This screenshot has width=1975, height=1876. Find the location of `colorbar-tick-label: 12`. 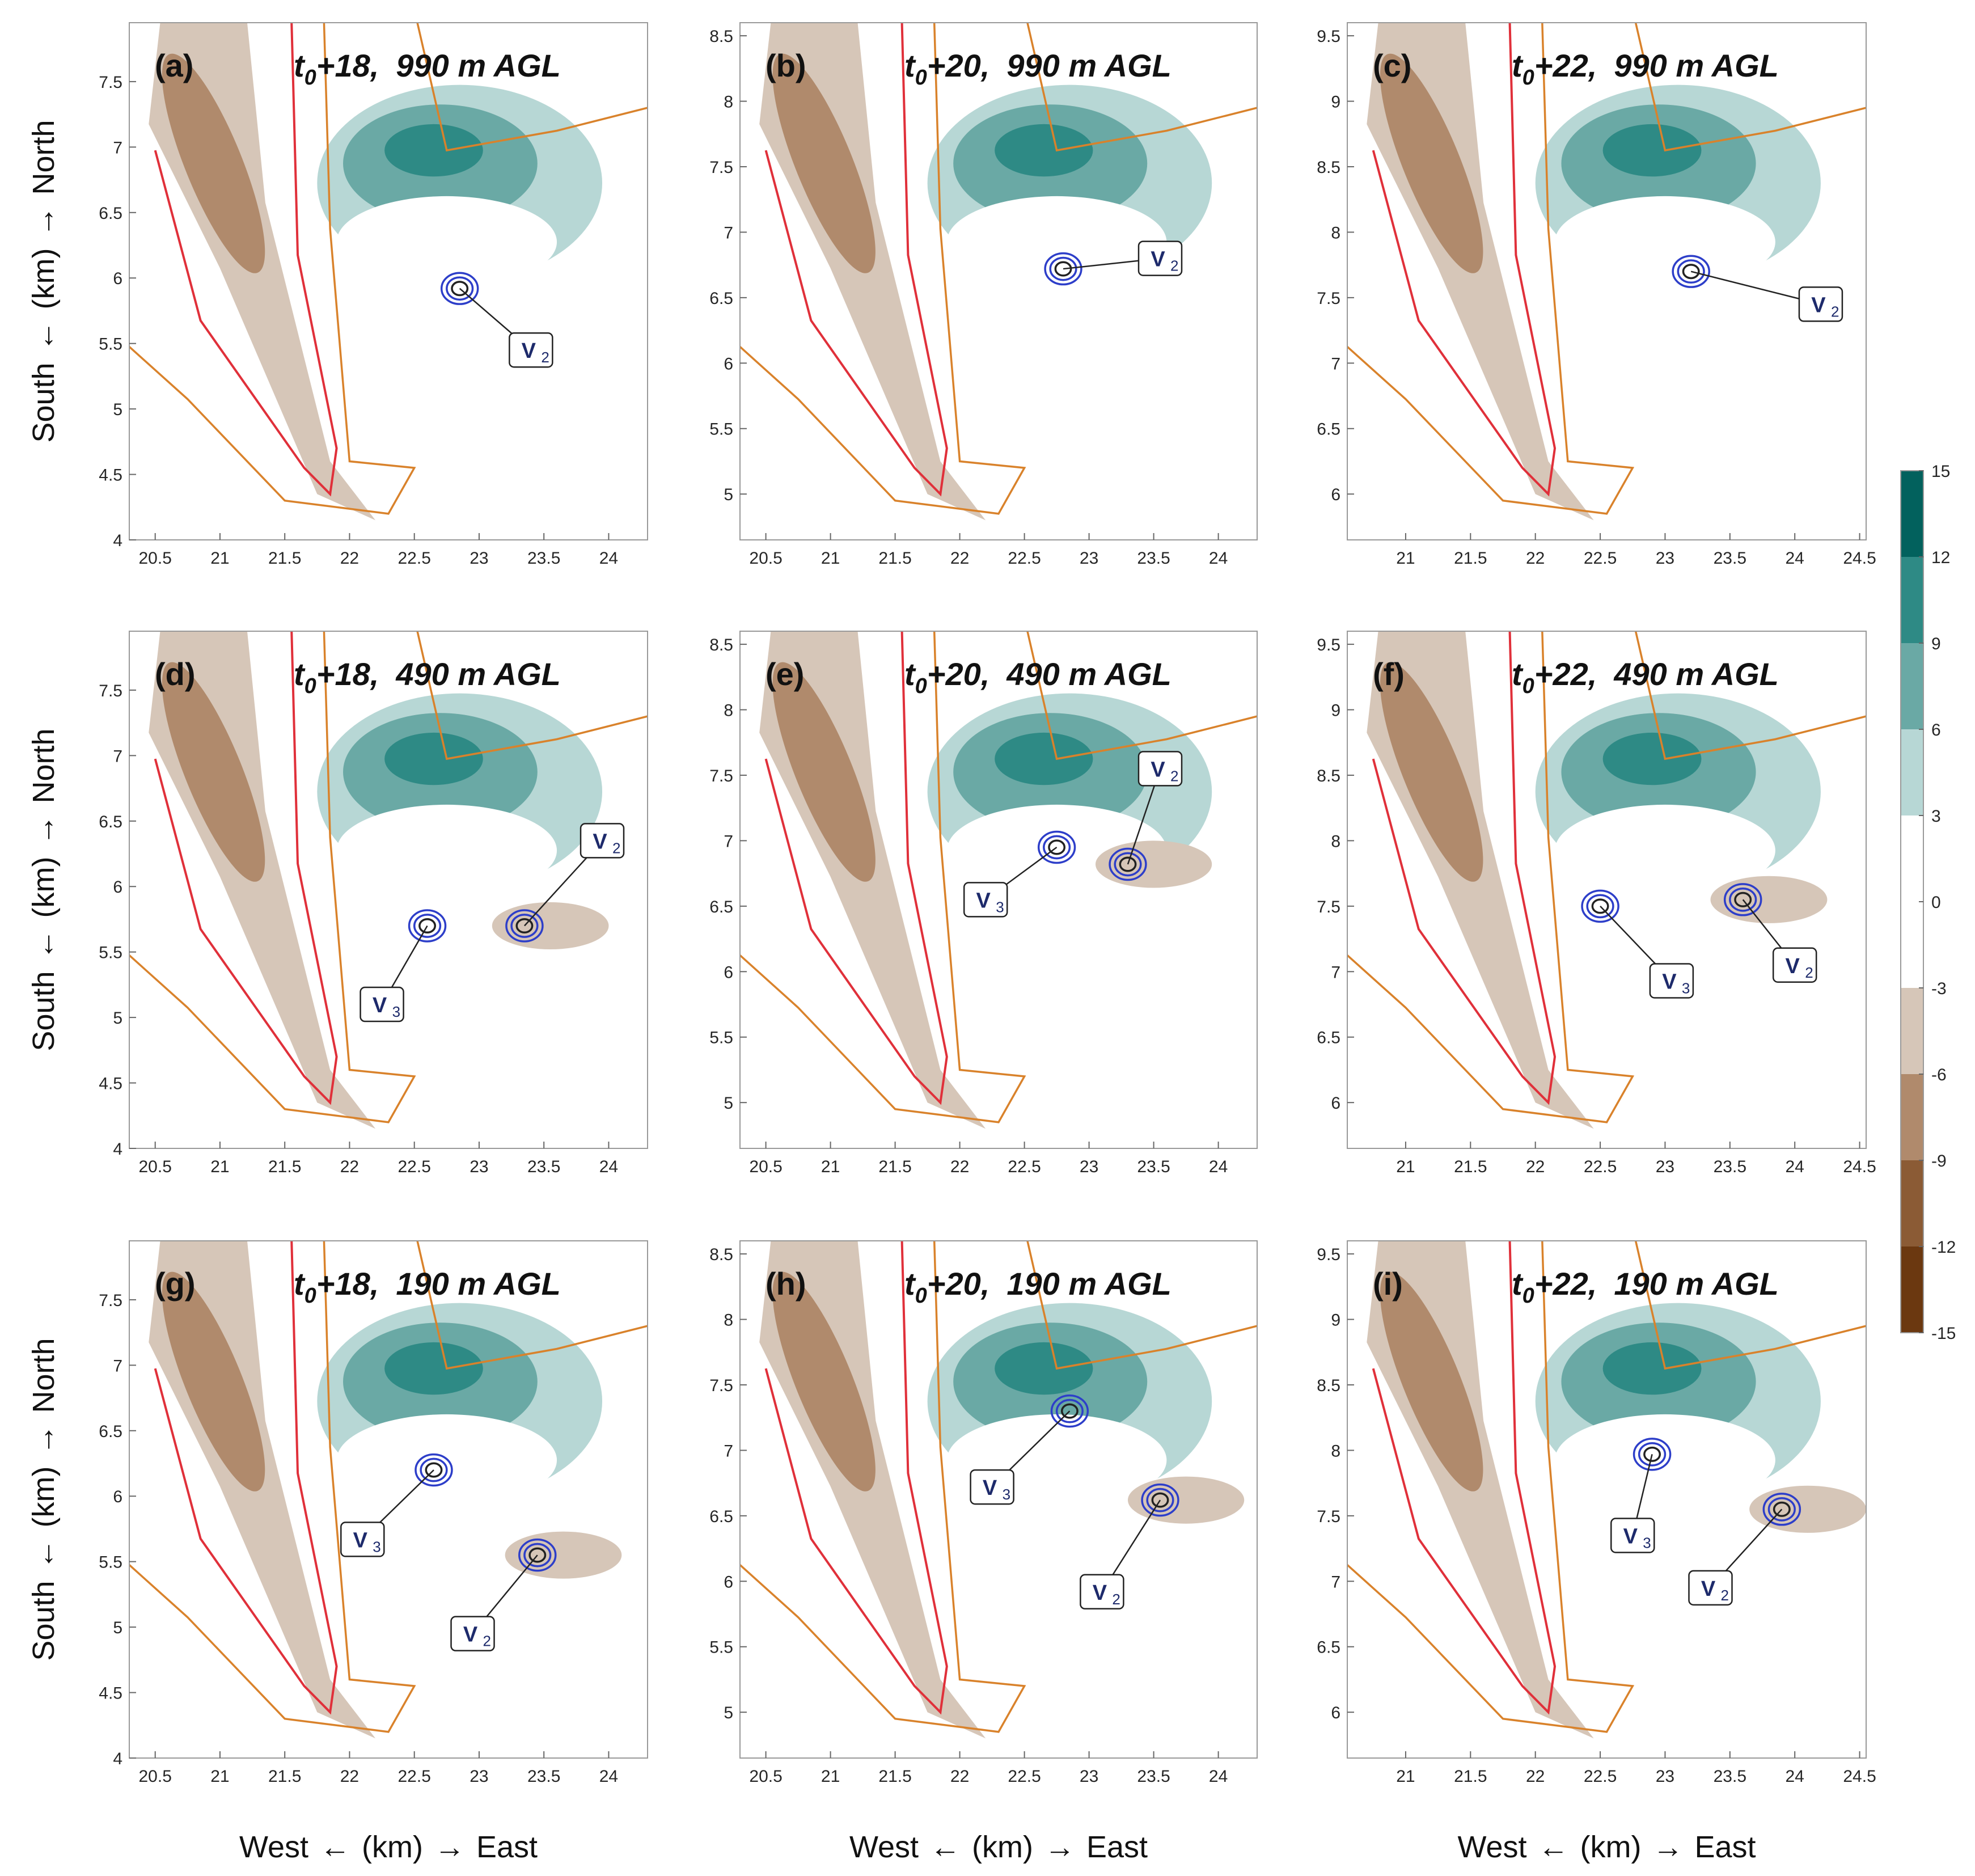

colorbar-tick-label: 12 is located at coordinates (1940, 557).